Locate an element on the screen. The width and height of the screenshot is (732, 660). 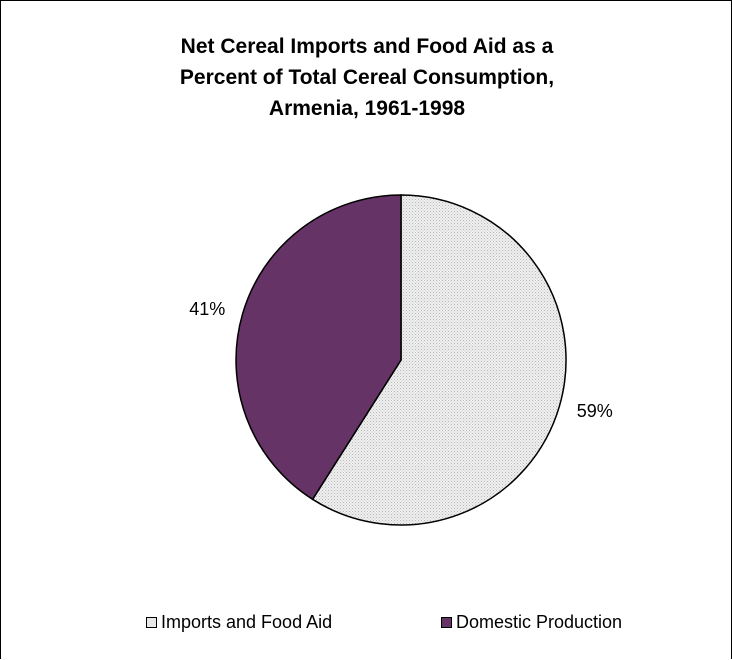
chart-title-line-1: Net Cereal Imports and Food Aid as a is located at coordinates (367, 46).